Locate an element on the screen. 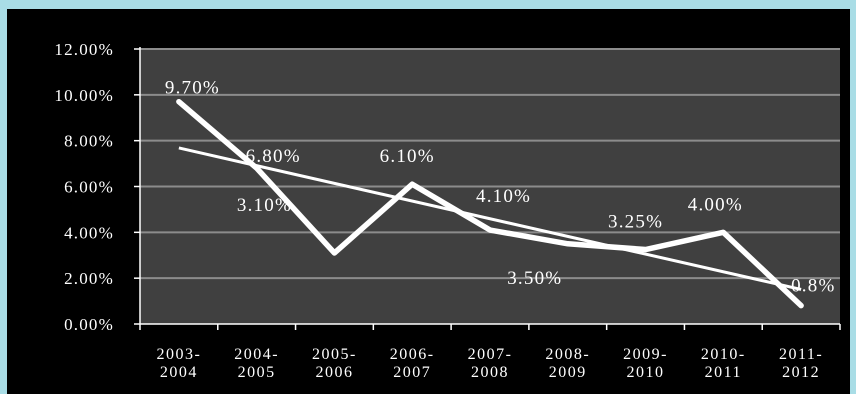 This screenshot has height=394, width=856. data-label: 3.25% is located at coordinates (635, 222).